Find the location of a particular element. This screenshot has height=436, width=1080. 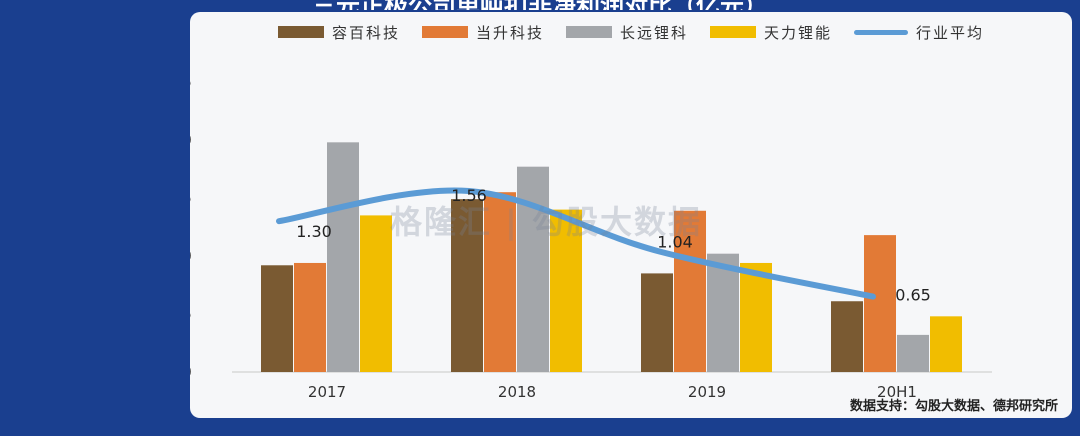

legend-swatch-tianli is located at coordinates (733, 32).